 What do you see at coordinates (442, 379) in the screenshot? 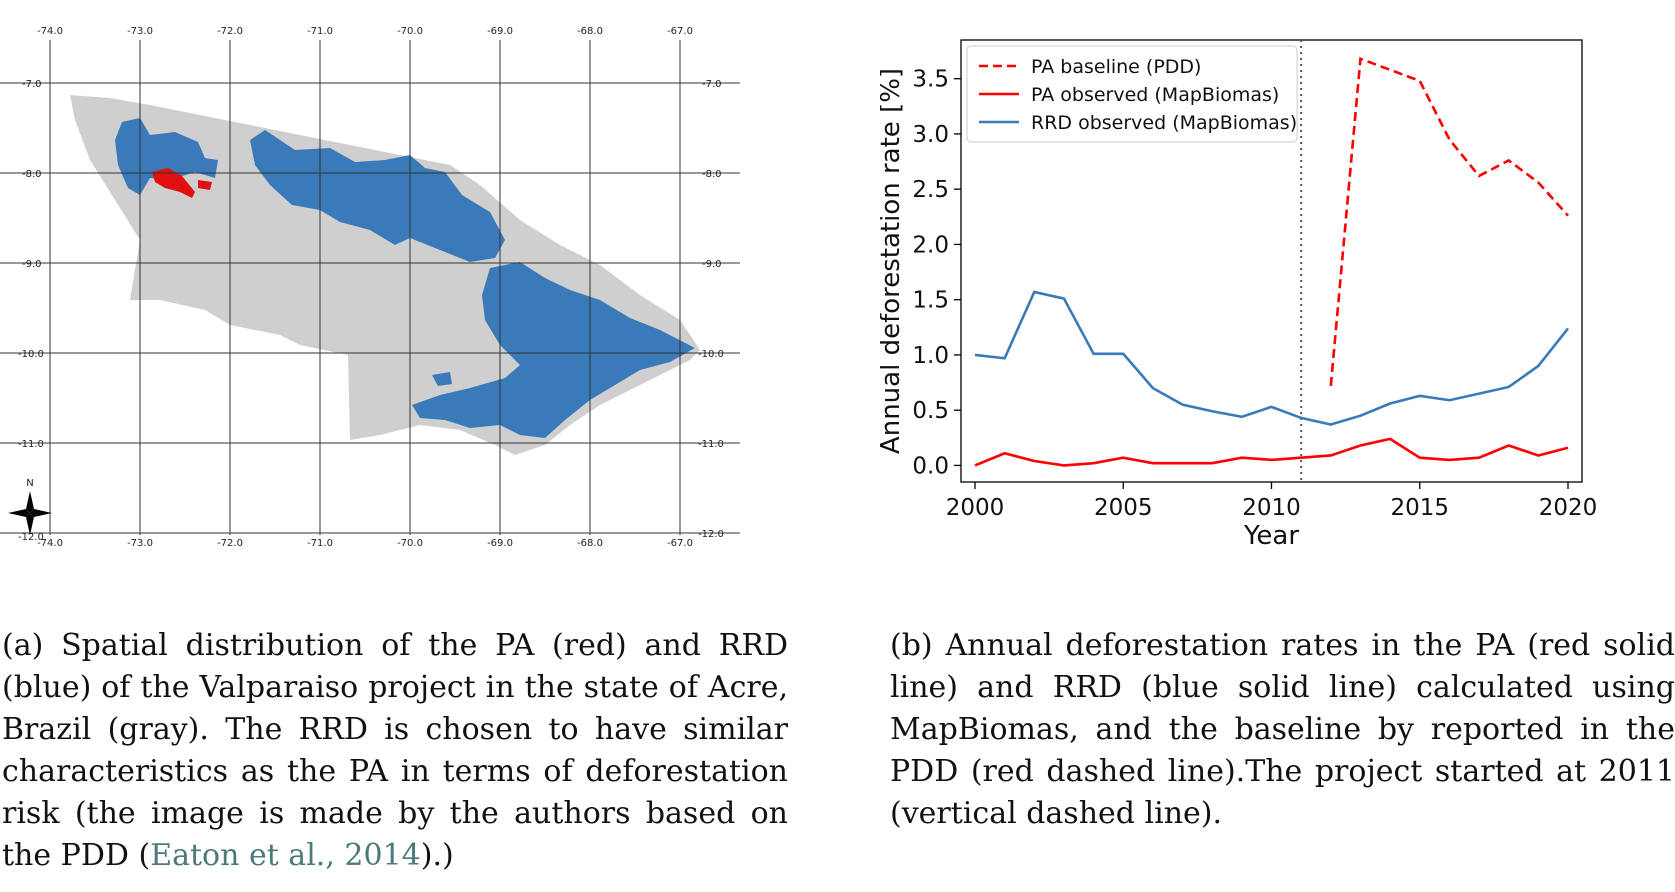
I see `rrd-region-small-patch` at bounding box center [442, 379].